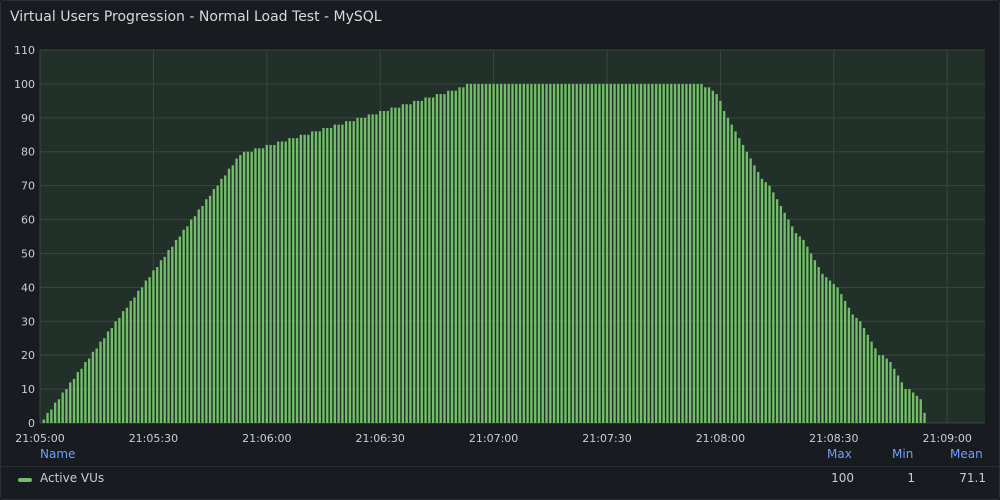 Image resolution: width=1000 pixels, height=500 pixels. What do you see at coordinates (28, 220) in the screenshot?
I see `y-tick-label: 60` at bounding box center [28, 220].